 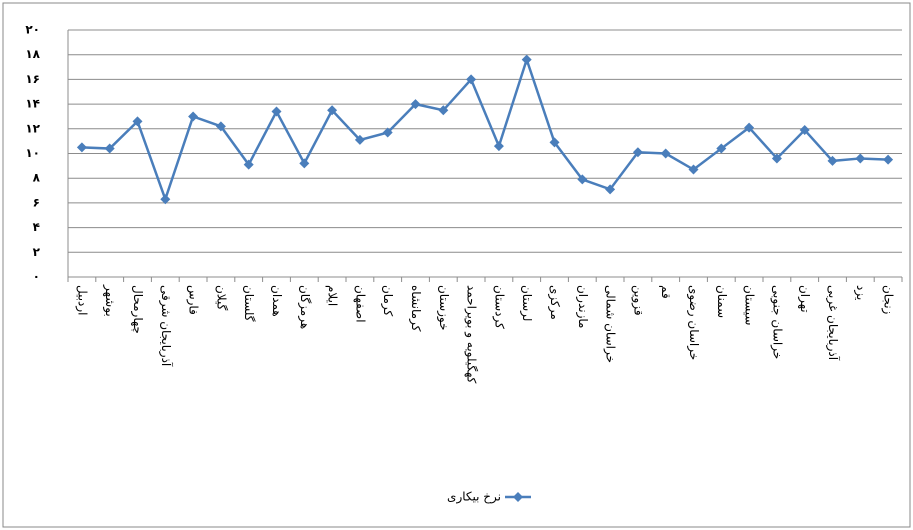 What do you see at coordinates (249, 303) in the screenshot?
I see `x-tick-label: گلستان` at bounding box center [249, 303].